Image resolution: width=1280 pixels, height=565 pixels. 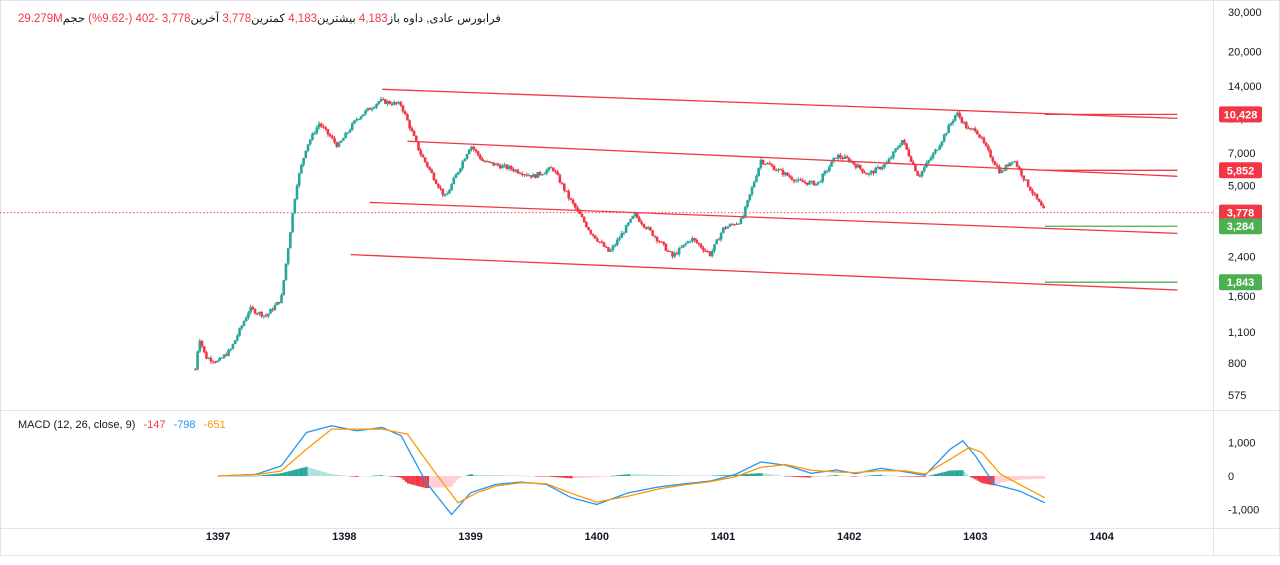 I want to click on trendline, so click(x=773, y=218).